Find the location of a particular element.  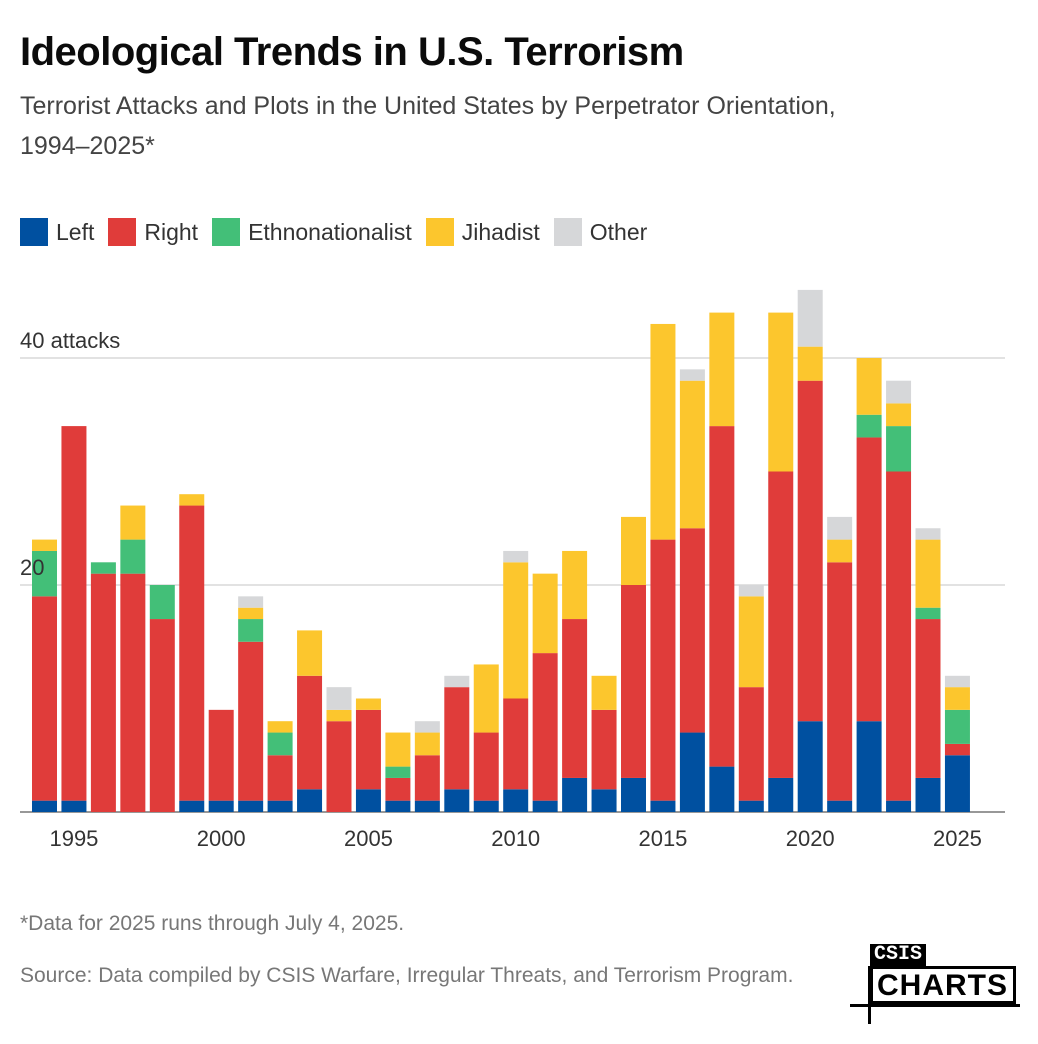

bar-segment-right-1998 is located at coordinates (162, 715).